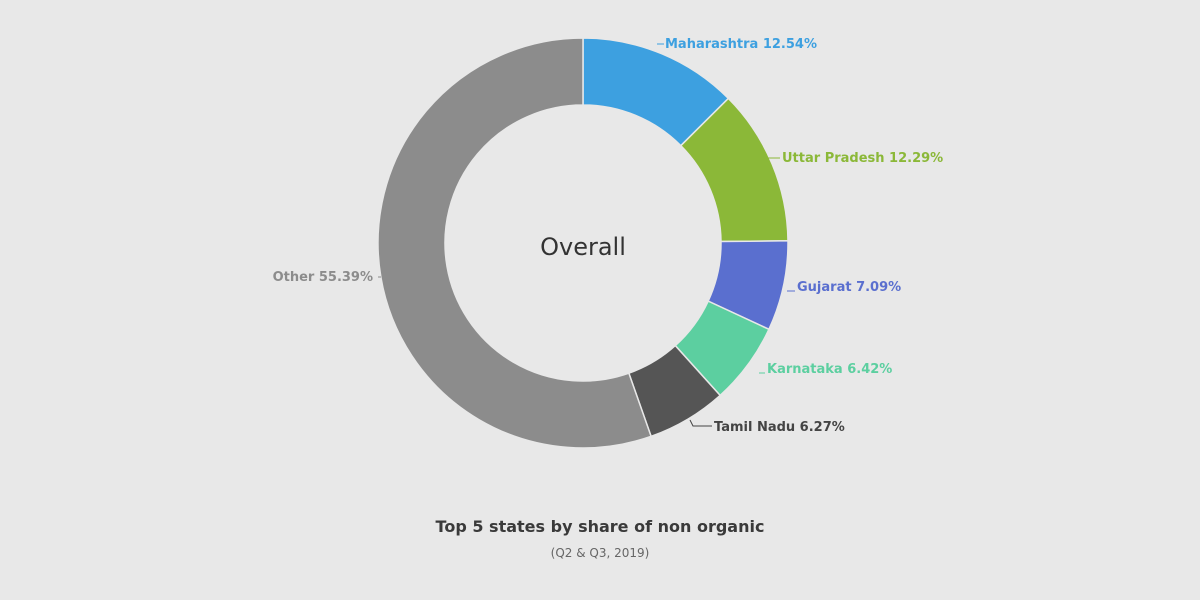  I want to click on slice-label-uttar-pradesh: Uttar Pradesh 12.29%, so click(862, 158).